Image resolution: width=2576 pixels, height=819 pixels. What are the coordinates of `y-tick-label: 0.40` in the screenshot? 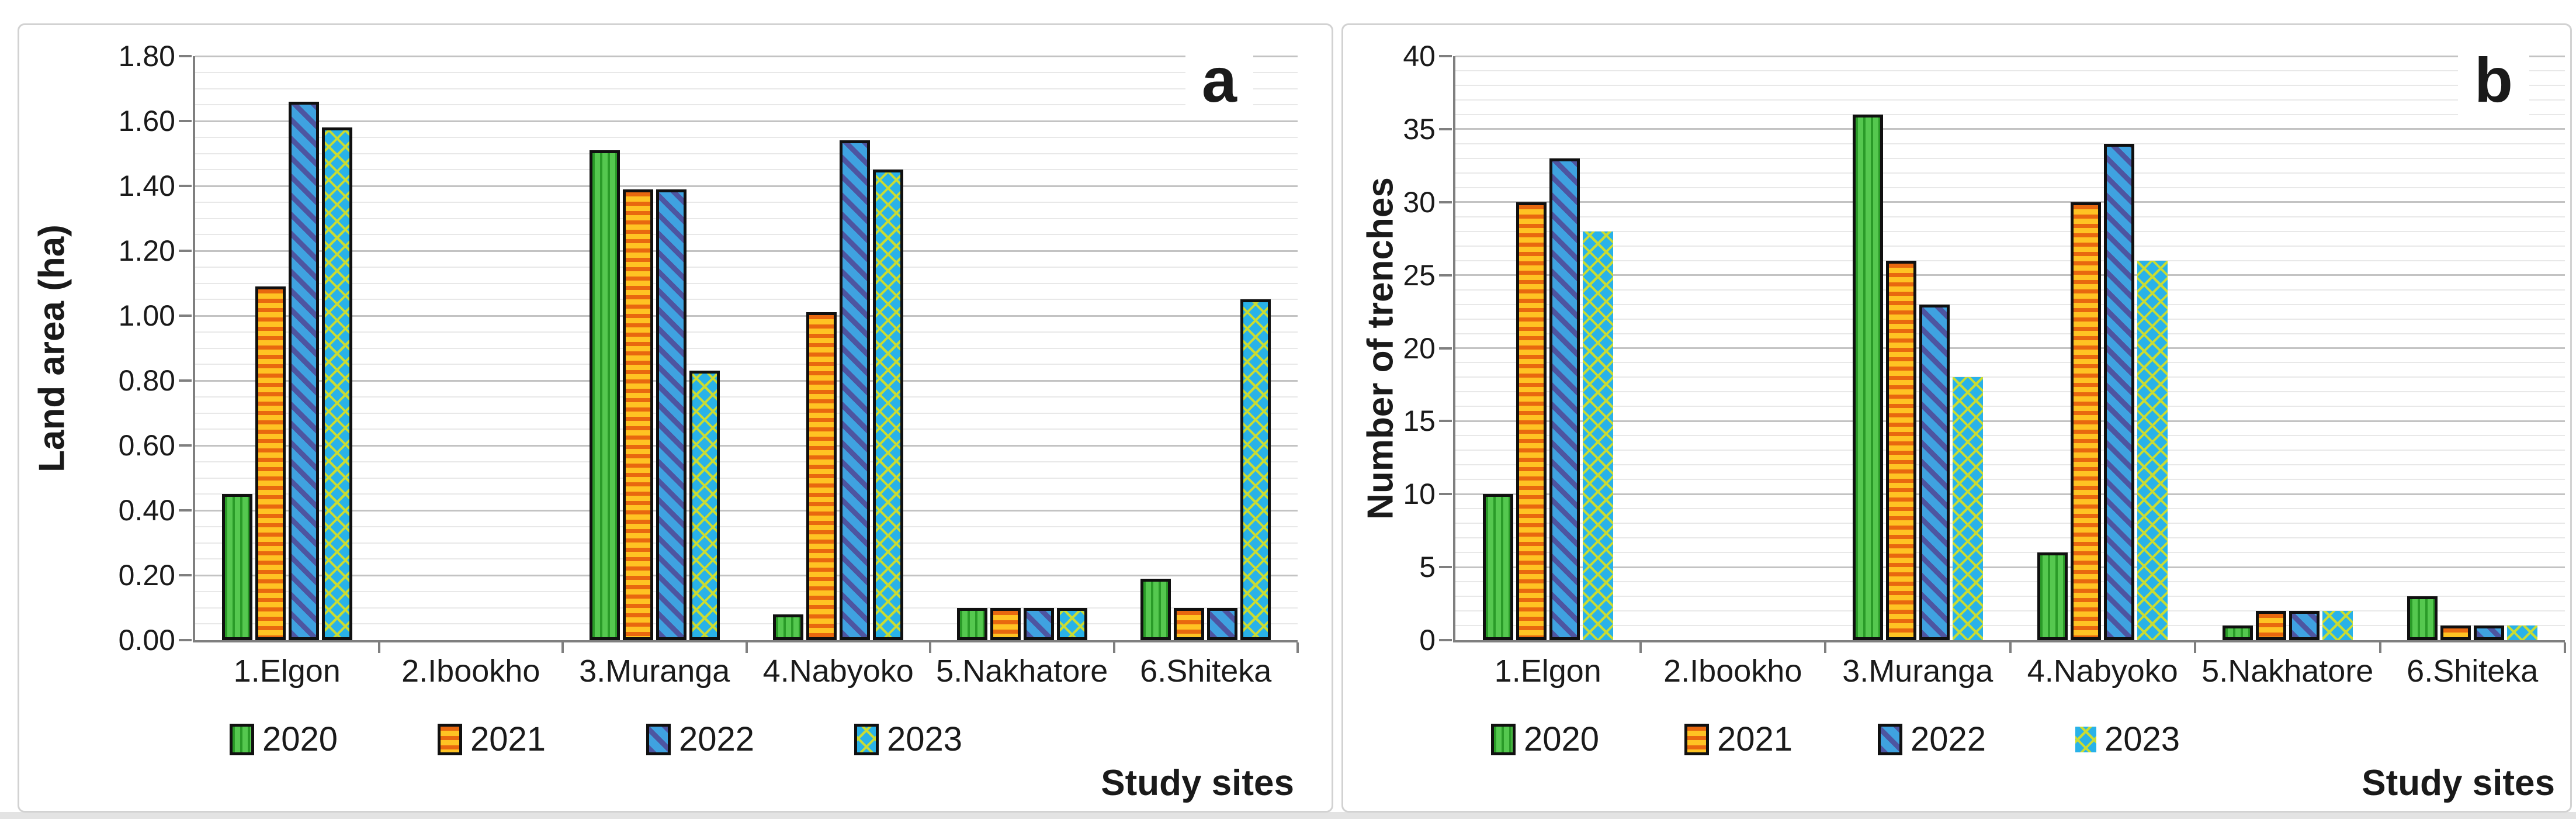 It's located at (146, 510).